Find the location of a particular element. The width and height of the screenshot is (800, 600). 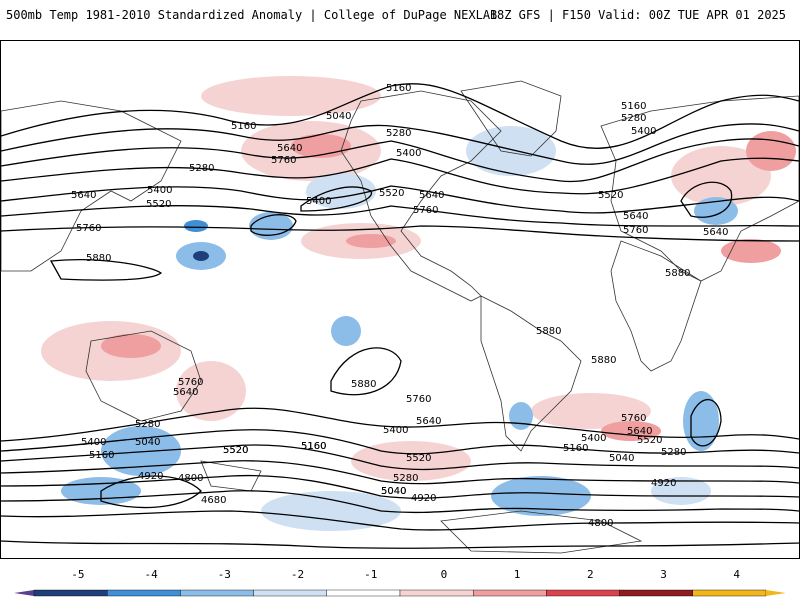

colorbar-tick-label: -3 is located at coordinates (224, 574).